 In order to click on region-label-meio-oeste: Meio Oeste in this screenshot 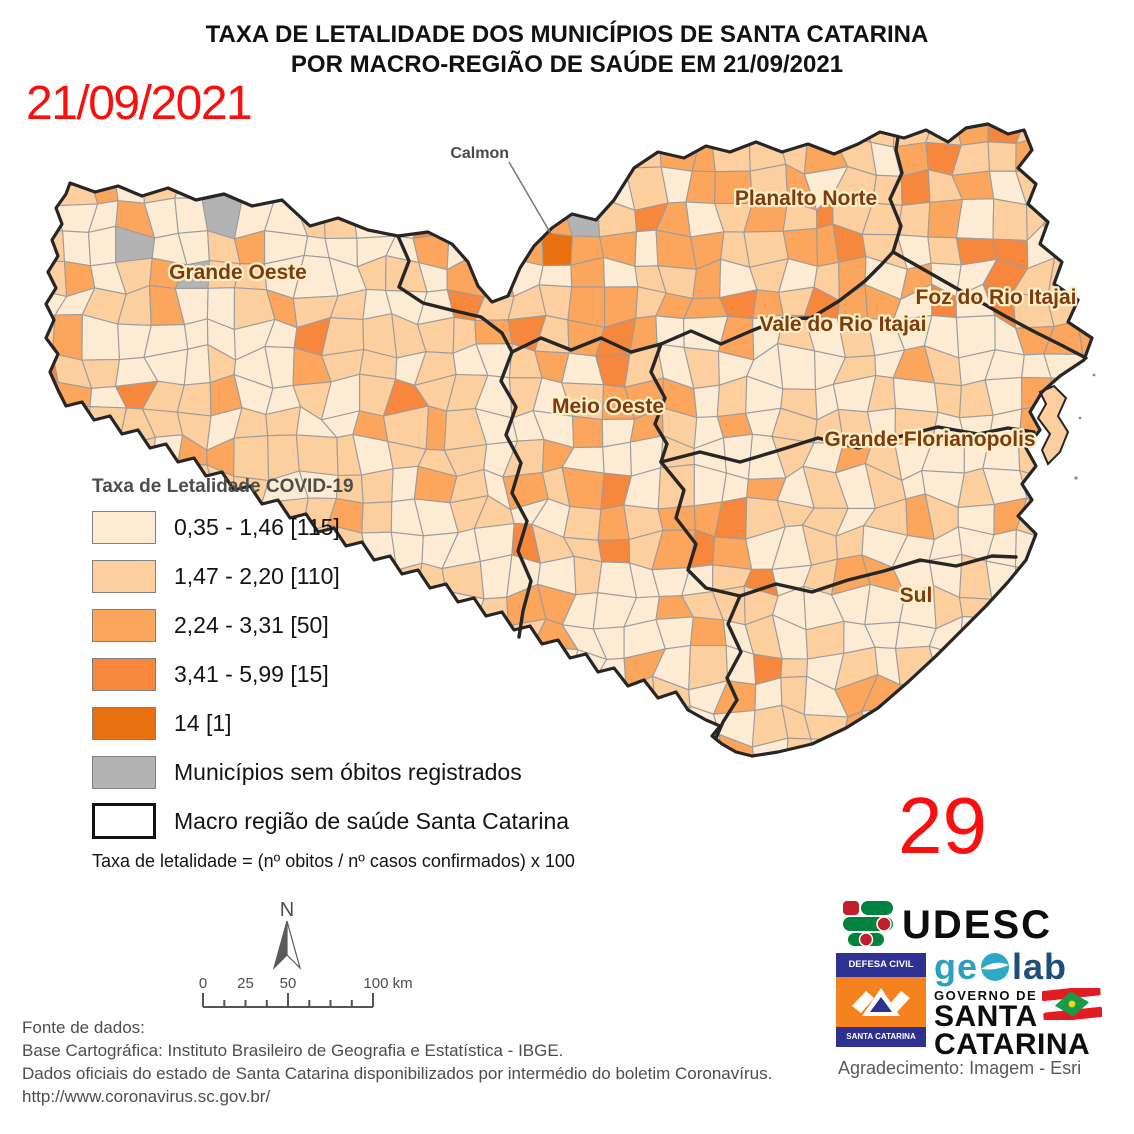, I will do `click(608, 406)`.